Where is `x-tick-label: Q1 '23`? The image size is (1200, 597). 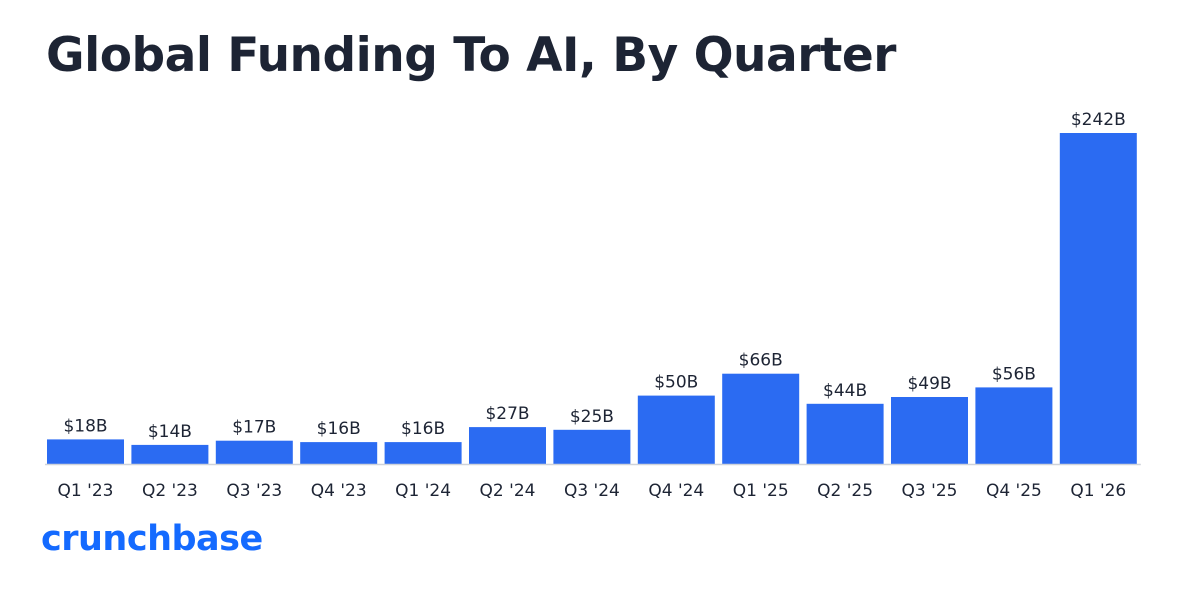
x-tick-label: Q1 '23 is located at coordinates (86, 491).